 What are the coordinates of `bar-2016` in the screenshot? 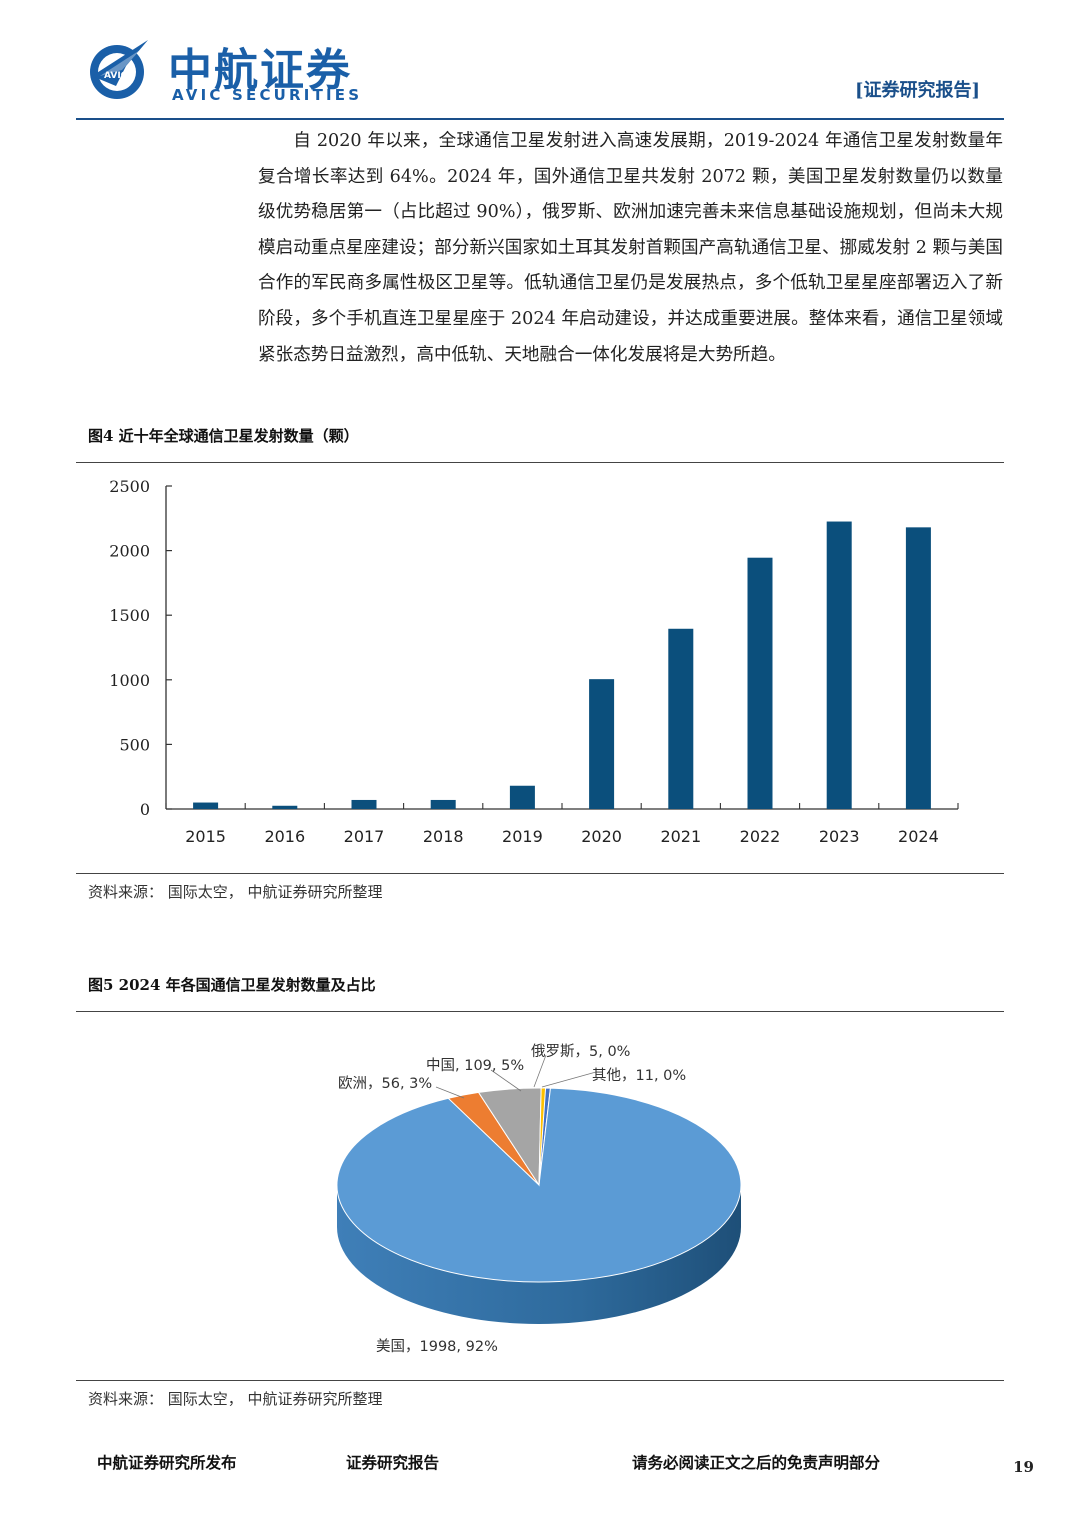 It's located at (285, 807).